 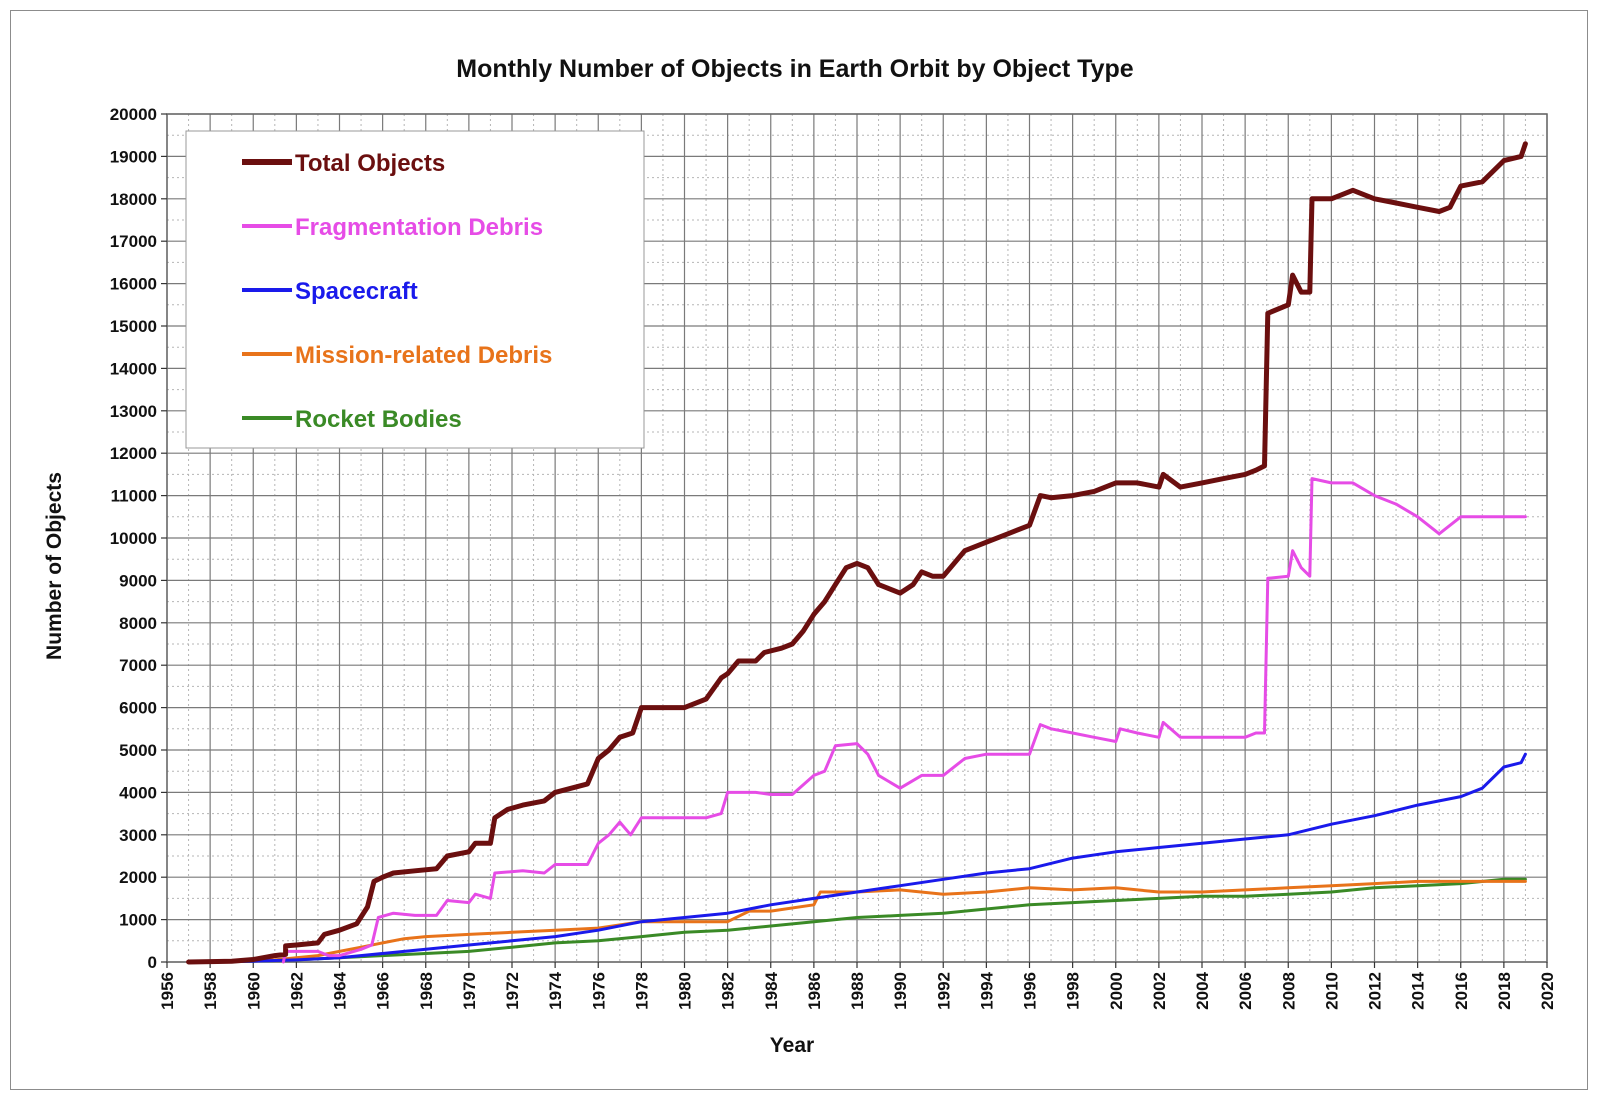 I want to click on y-tick-label: 3000, so click(x=138, y=835).